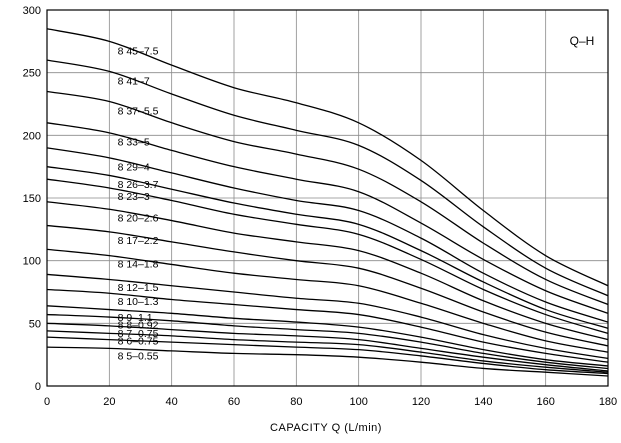 The height and width of the screenshot is (443, 621). I want to click on curve-label-4: 8 29–4, so click(134, 167).